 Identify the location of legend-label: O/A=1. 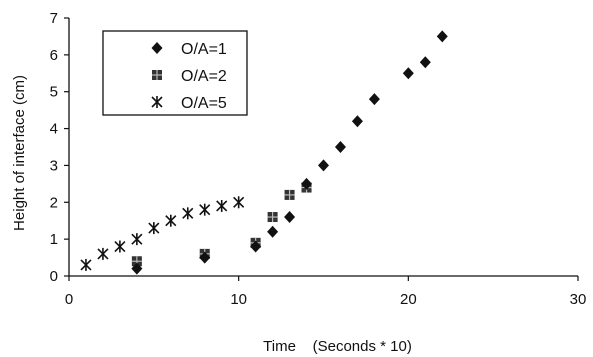
(204, 49).